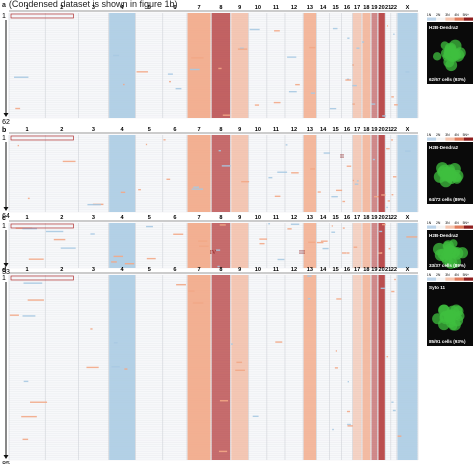 This screenshot has width=474, height=464. Describe the element at coordinates (6, 462) in the screenshot. I see `last-cell-label: 85` at that location.